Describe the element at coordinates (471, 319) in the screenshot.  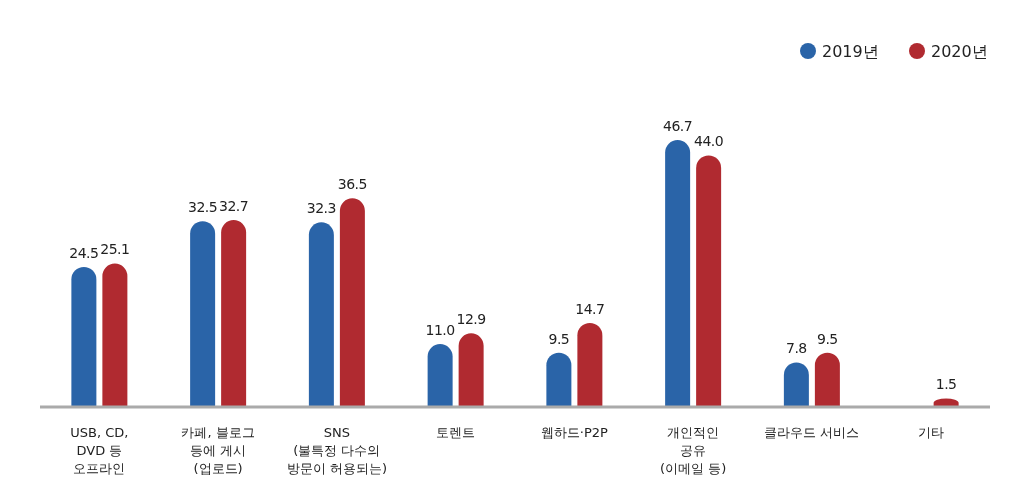
I see `data-label: 12.9` at that location.